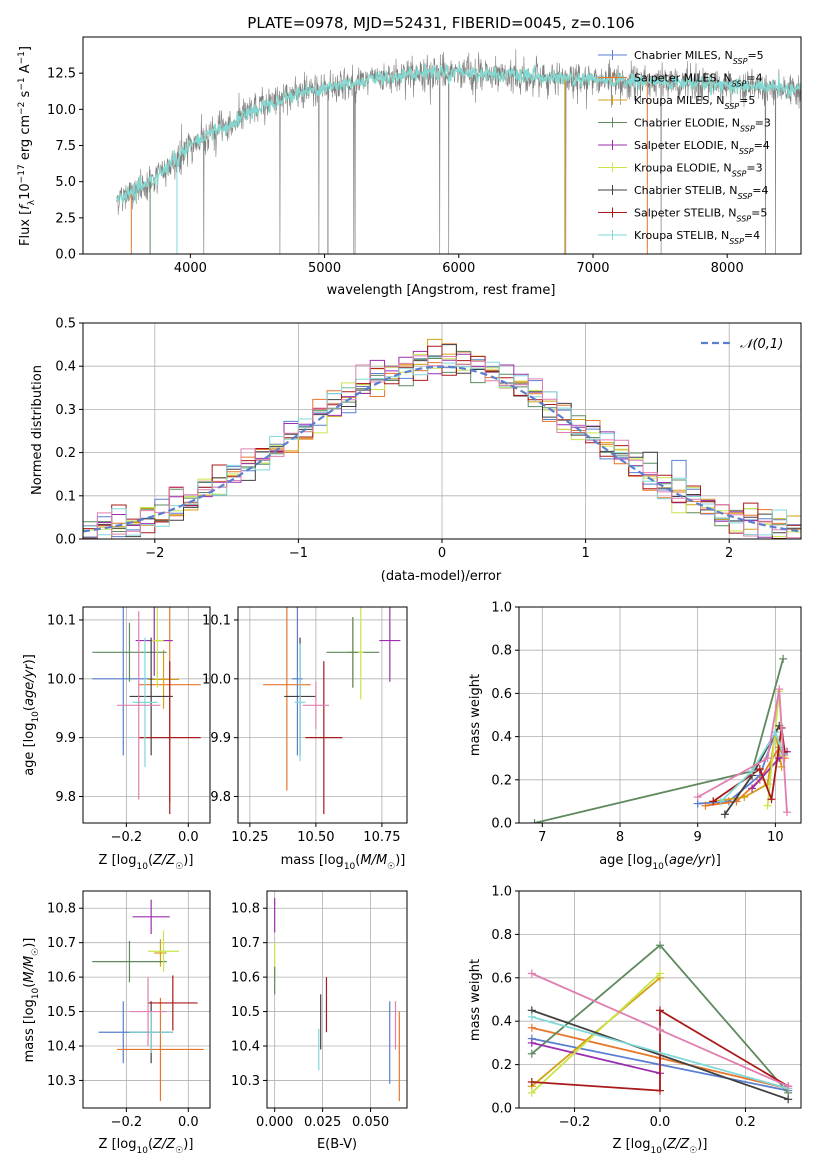  What do you see at coordinates (324, 268) in the screenshot?
I see `x-tick-label: 5000` at bounding box center [324, 268].